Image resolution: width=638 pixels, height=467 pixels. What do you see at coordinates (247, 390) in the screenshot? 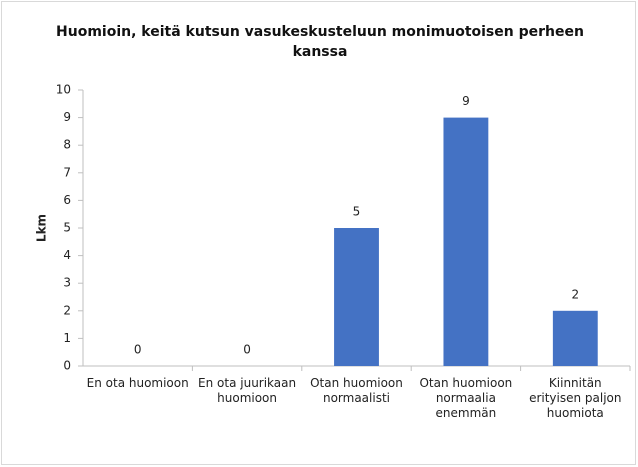
I see `x-tick-label: En ota juurikaan huomioon` at bounding box center [247, 390].